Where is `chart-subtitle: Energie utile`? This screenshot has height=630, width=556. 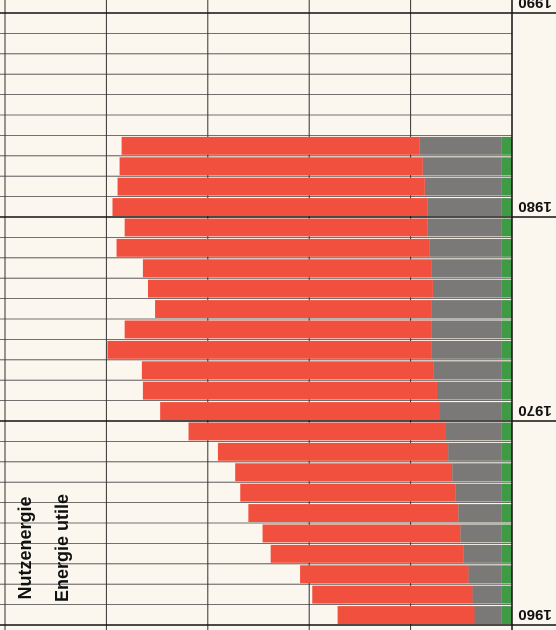
chart-subtitle: Energie utile is located at coordinates (62, 548).